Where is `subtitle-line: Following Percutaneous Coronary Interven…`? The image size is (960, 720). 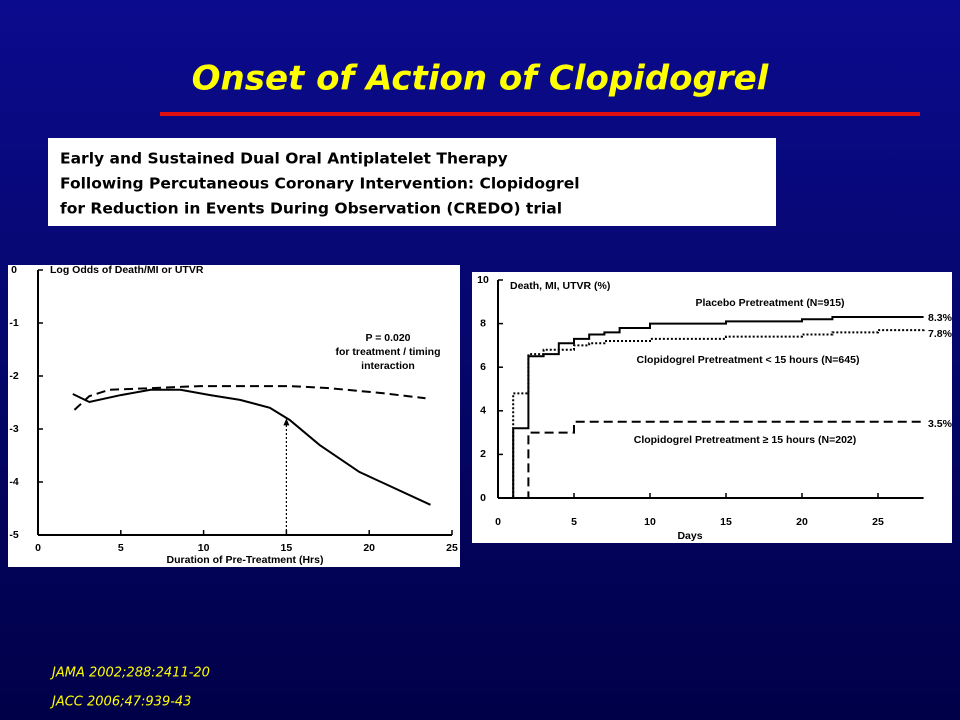 subtitle-line: Following Percutaneous Coronary Interven… is located at coordinates (320, 184).